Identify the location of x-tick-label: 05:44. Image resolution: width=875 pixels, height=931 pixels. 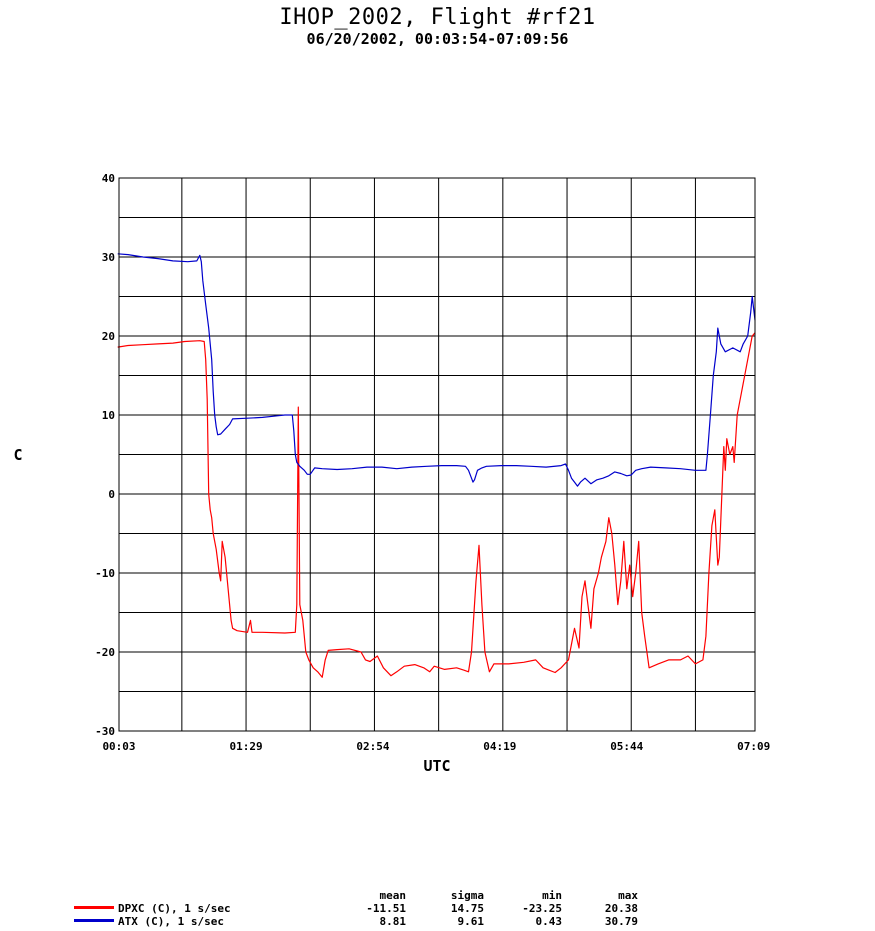
(626, 746).